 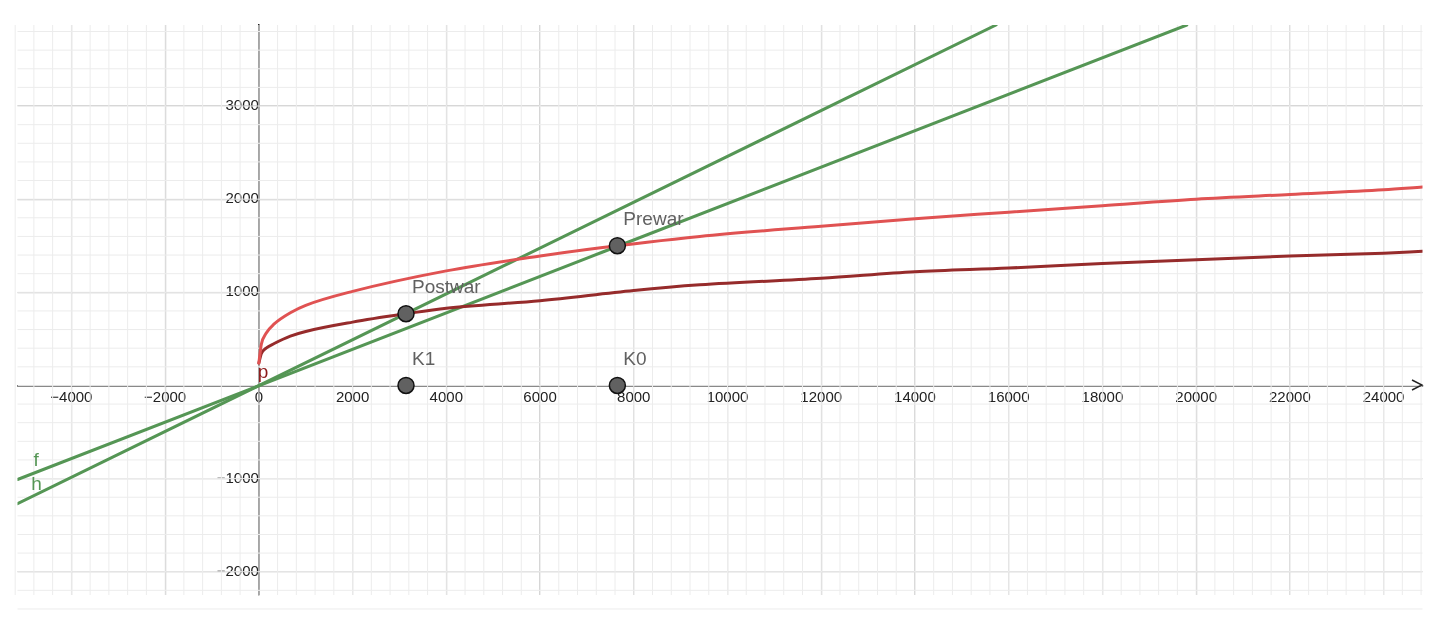 I want to click on x-tick-label: 4000, so click(x=446, y=396).